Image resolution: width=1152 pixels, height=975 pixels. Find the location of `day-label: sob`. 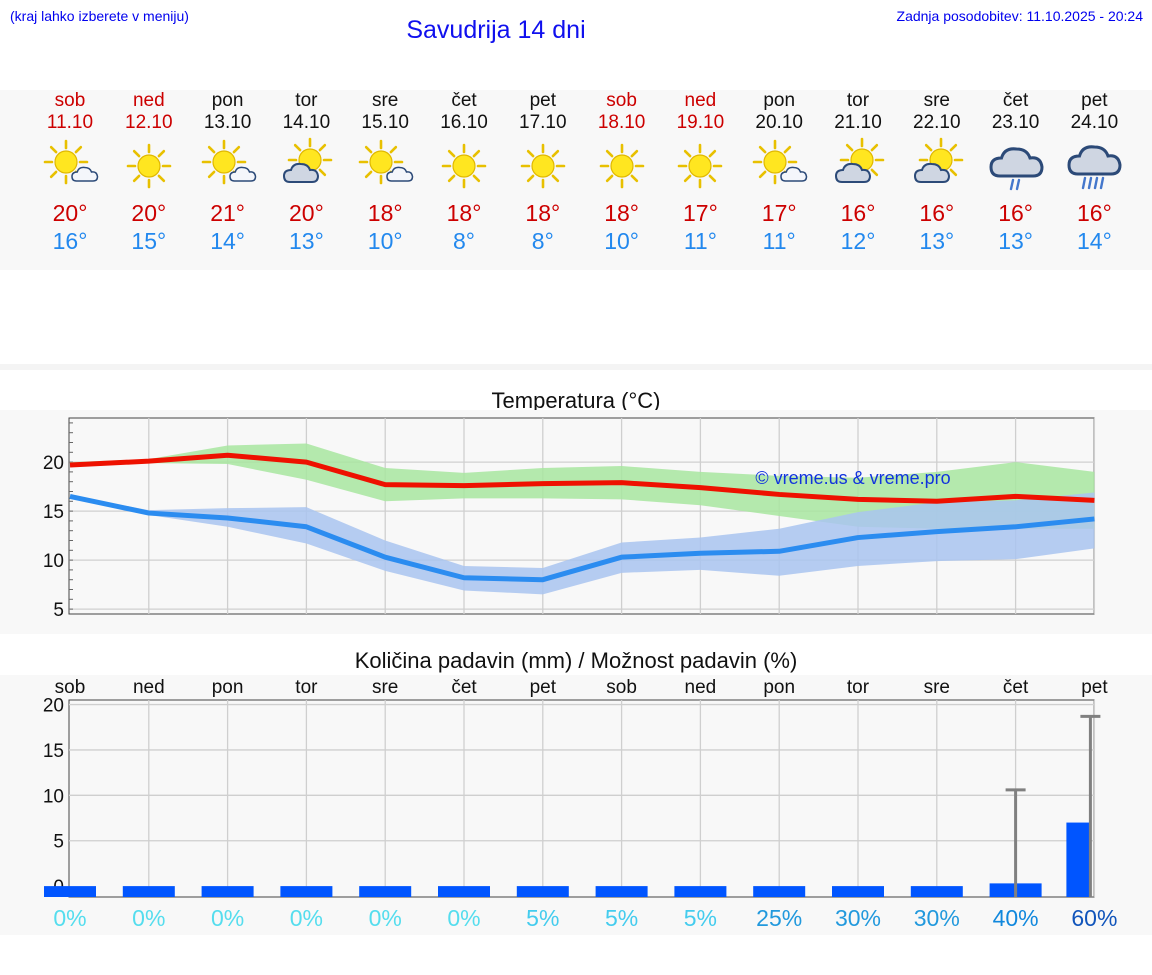

day-label: sob is located at coordinates (621, 687).